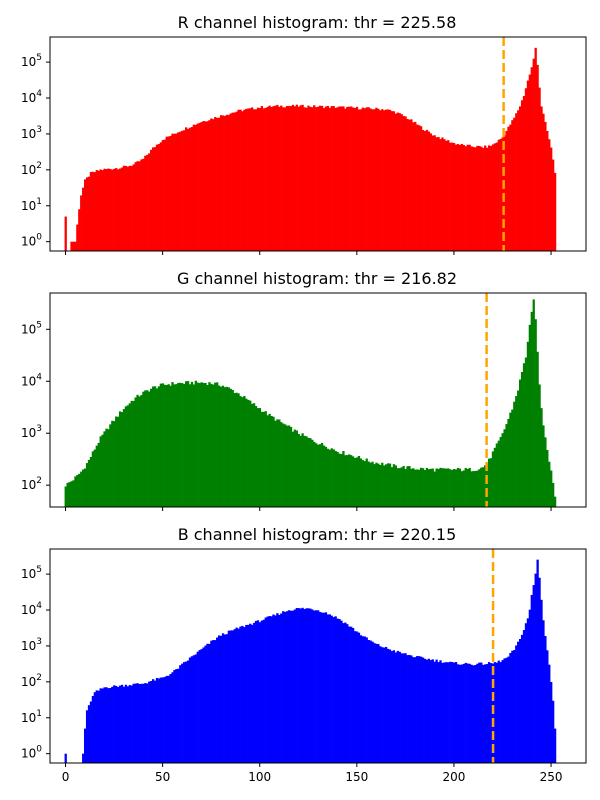 This screenshot has height=800, width=600. Describe the element at coordinates (31, 717) in the screenshot. I see `b-channel-ytick-label: 101` at that location.